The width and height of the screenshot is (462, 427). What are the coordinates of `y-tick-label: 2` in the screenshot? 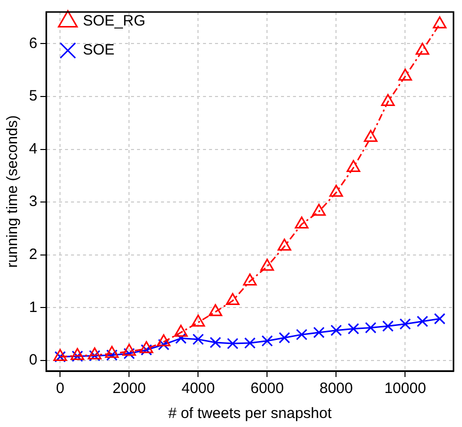 It's located at (33, 254).